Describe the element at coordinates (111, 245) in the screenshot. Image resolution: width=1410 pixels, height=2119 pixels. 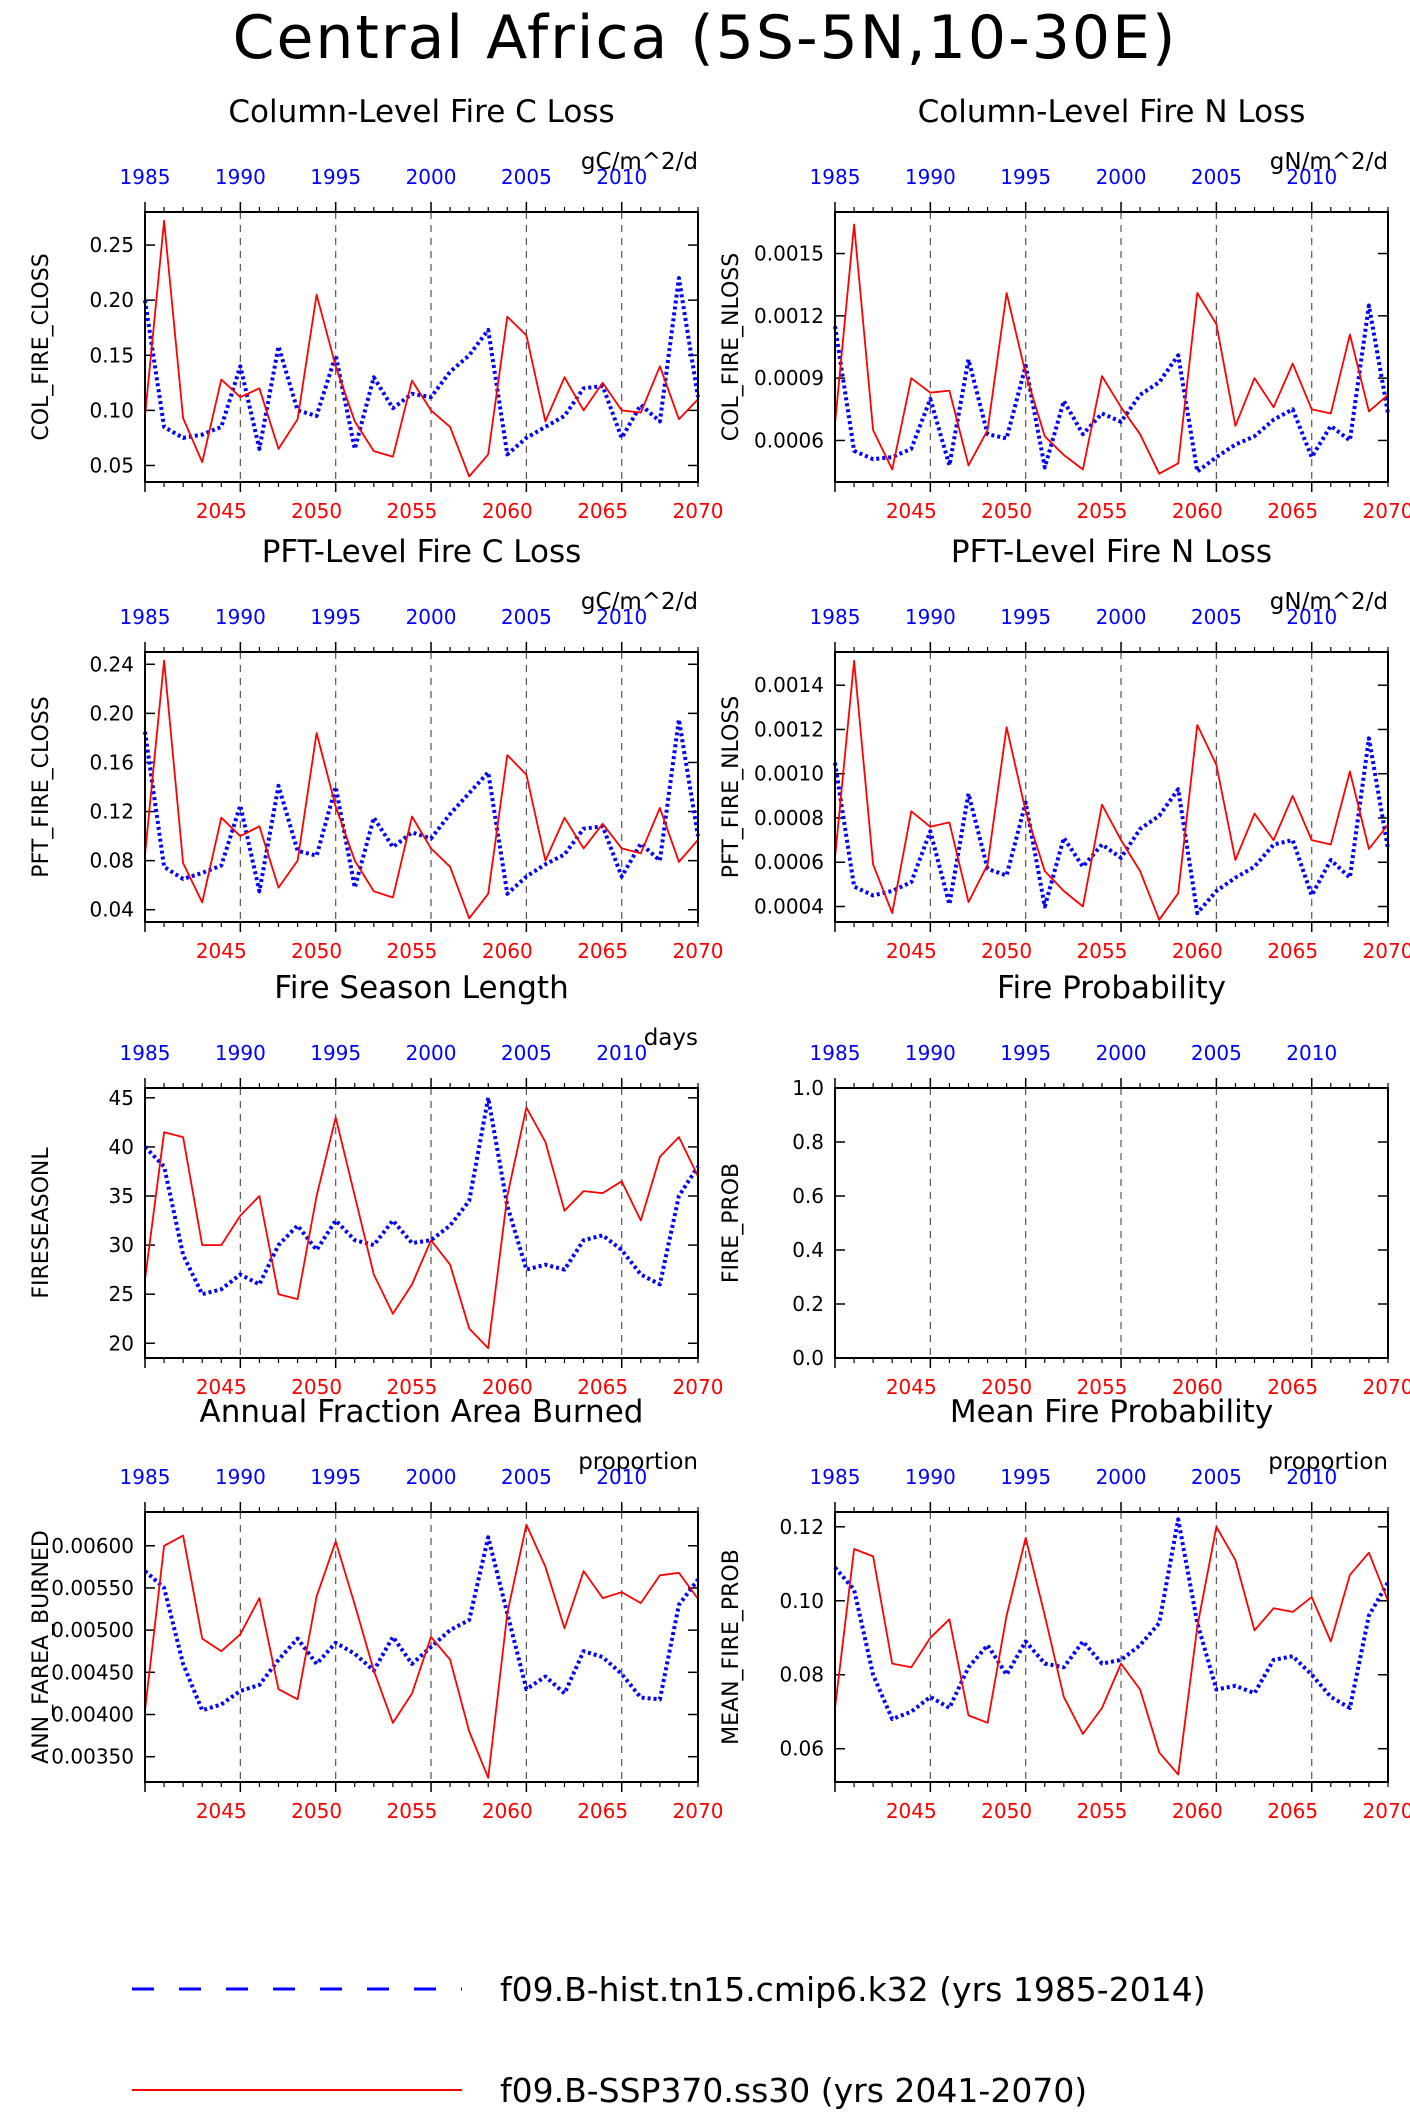
I see `y-tick-label: 0.25` at that location.